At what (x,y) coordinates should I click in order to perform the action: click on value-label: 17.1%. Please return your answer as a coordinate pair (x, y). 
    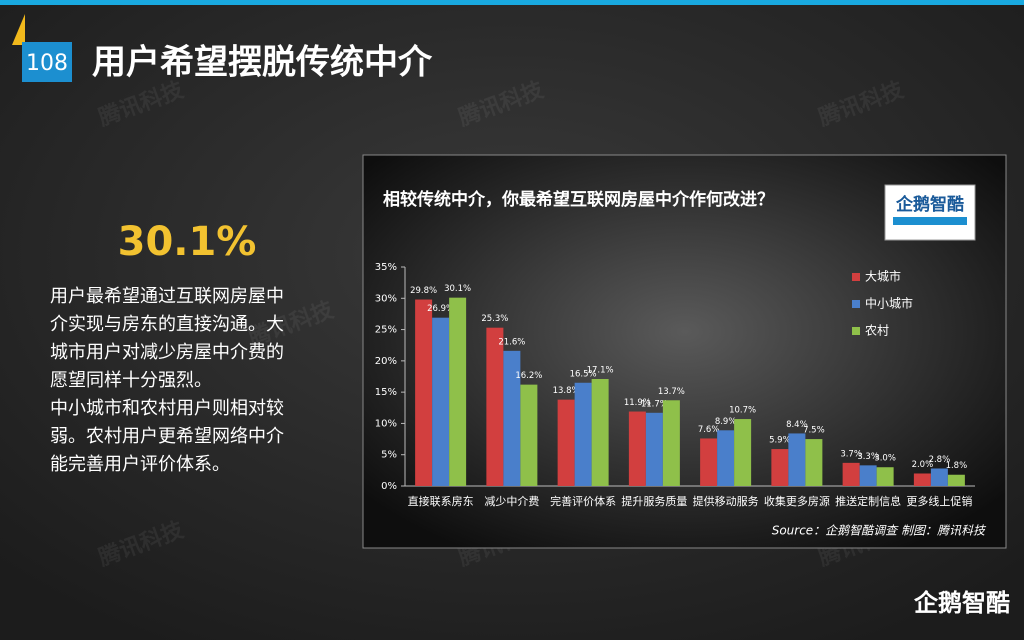
    Looking at the image, I should click on (600, 371).